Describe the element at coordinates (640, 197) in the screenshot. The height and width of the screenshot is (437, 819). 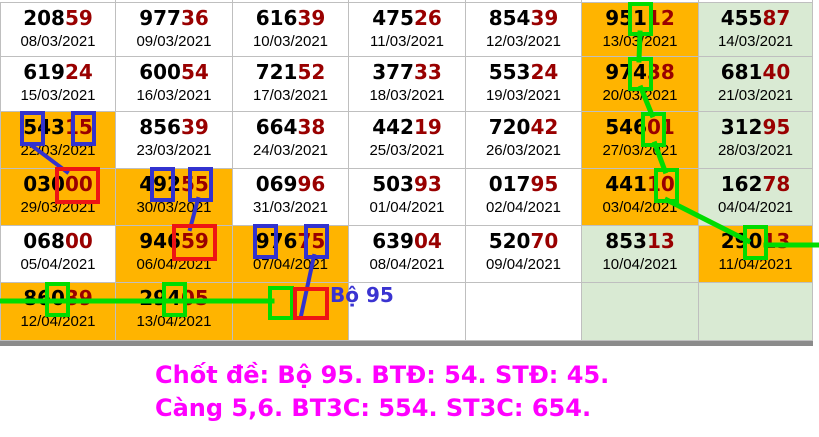
I see `grid-cell: 44110 03/04/2021` at that location.